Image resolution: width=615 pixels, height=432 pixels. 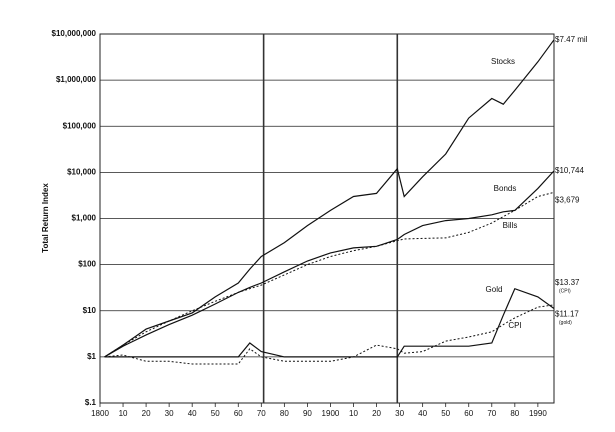 What do you see at coordinates (571, 39) in the screenshot?
I see `value-label: $7.47 mil` at bounding box center [571, 39].